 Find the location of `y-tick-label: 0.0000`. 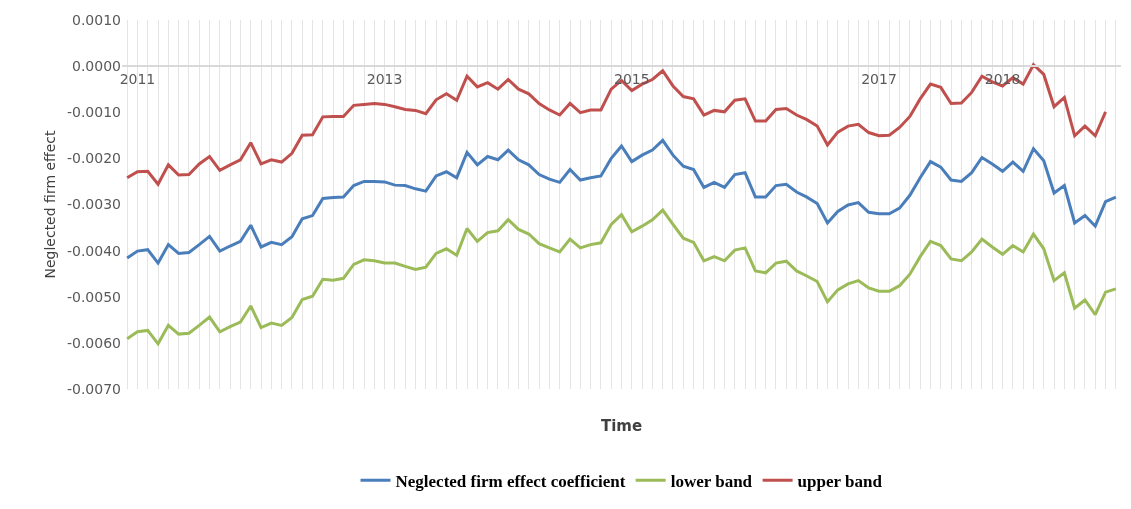

y-tick-label: 0.0000 is located at coordinates (96, 66).